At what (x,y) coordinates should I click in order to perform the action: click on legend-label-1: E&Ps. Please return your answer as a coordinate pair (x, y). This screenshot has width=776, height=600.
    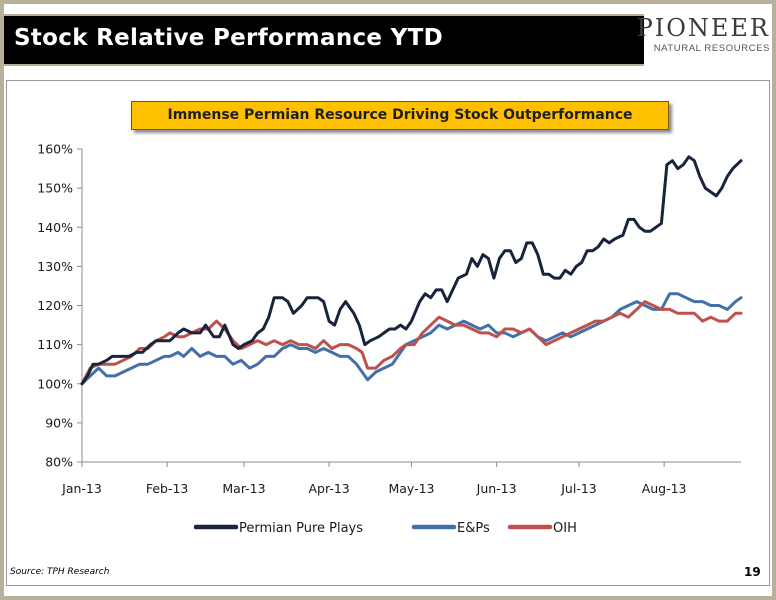
    Looking at the image, I should click on (473, 528).